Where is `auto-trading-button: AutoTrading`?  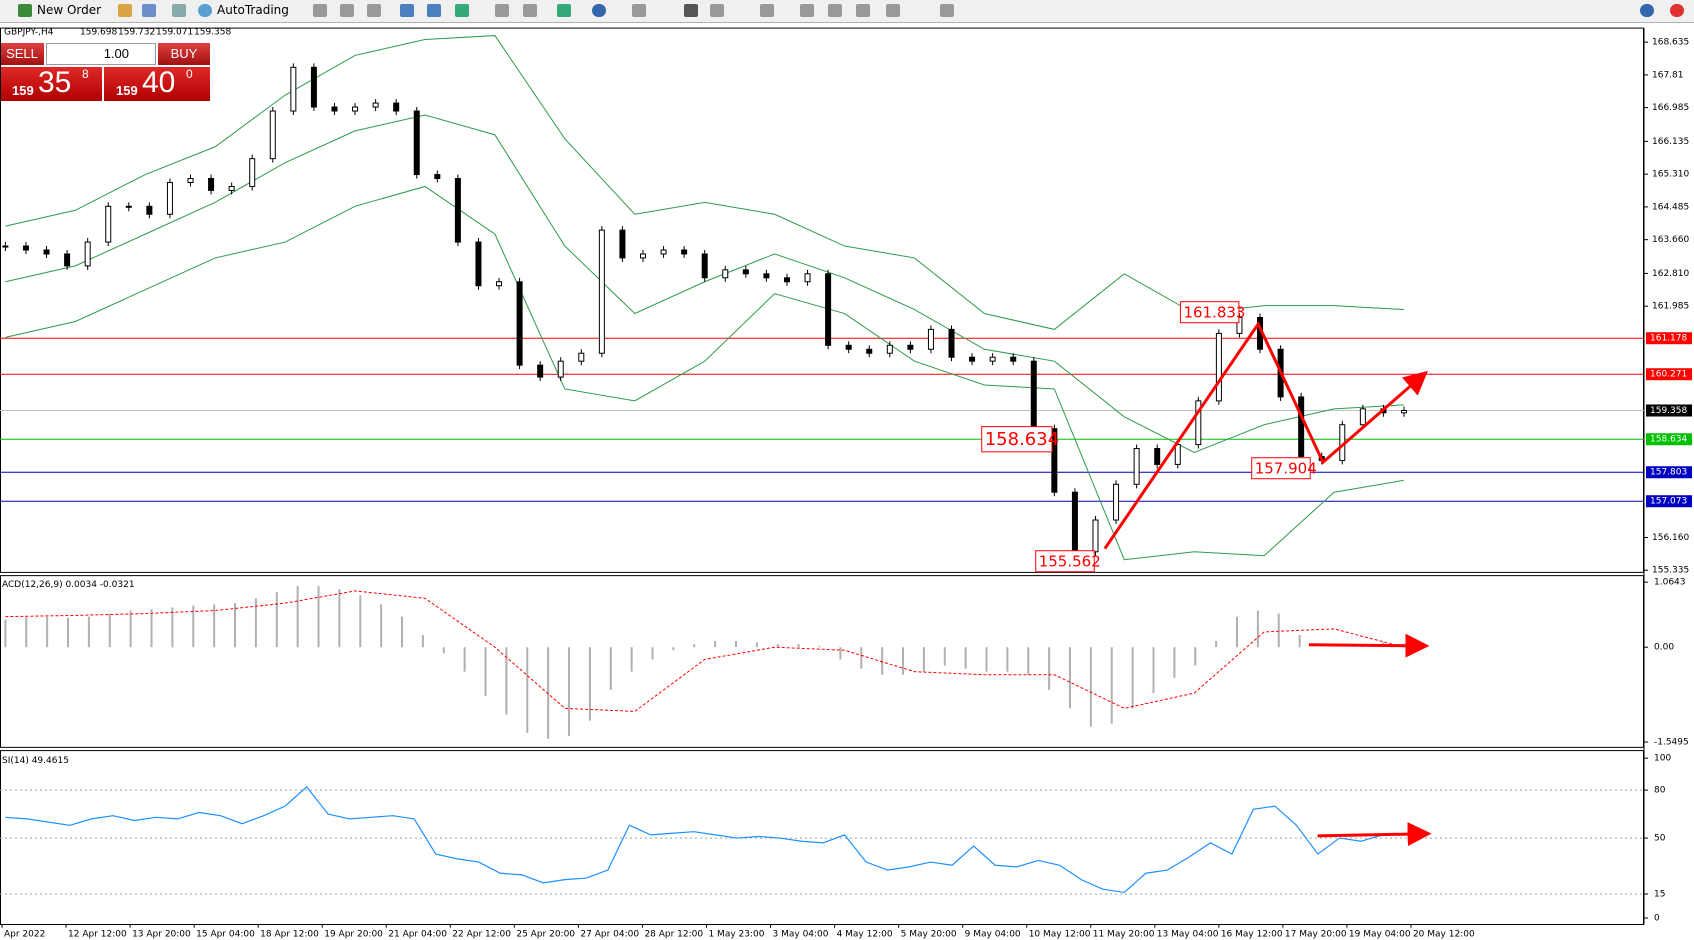 auto-trading-button: AutoTrading is located at coordinates (253, 10).